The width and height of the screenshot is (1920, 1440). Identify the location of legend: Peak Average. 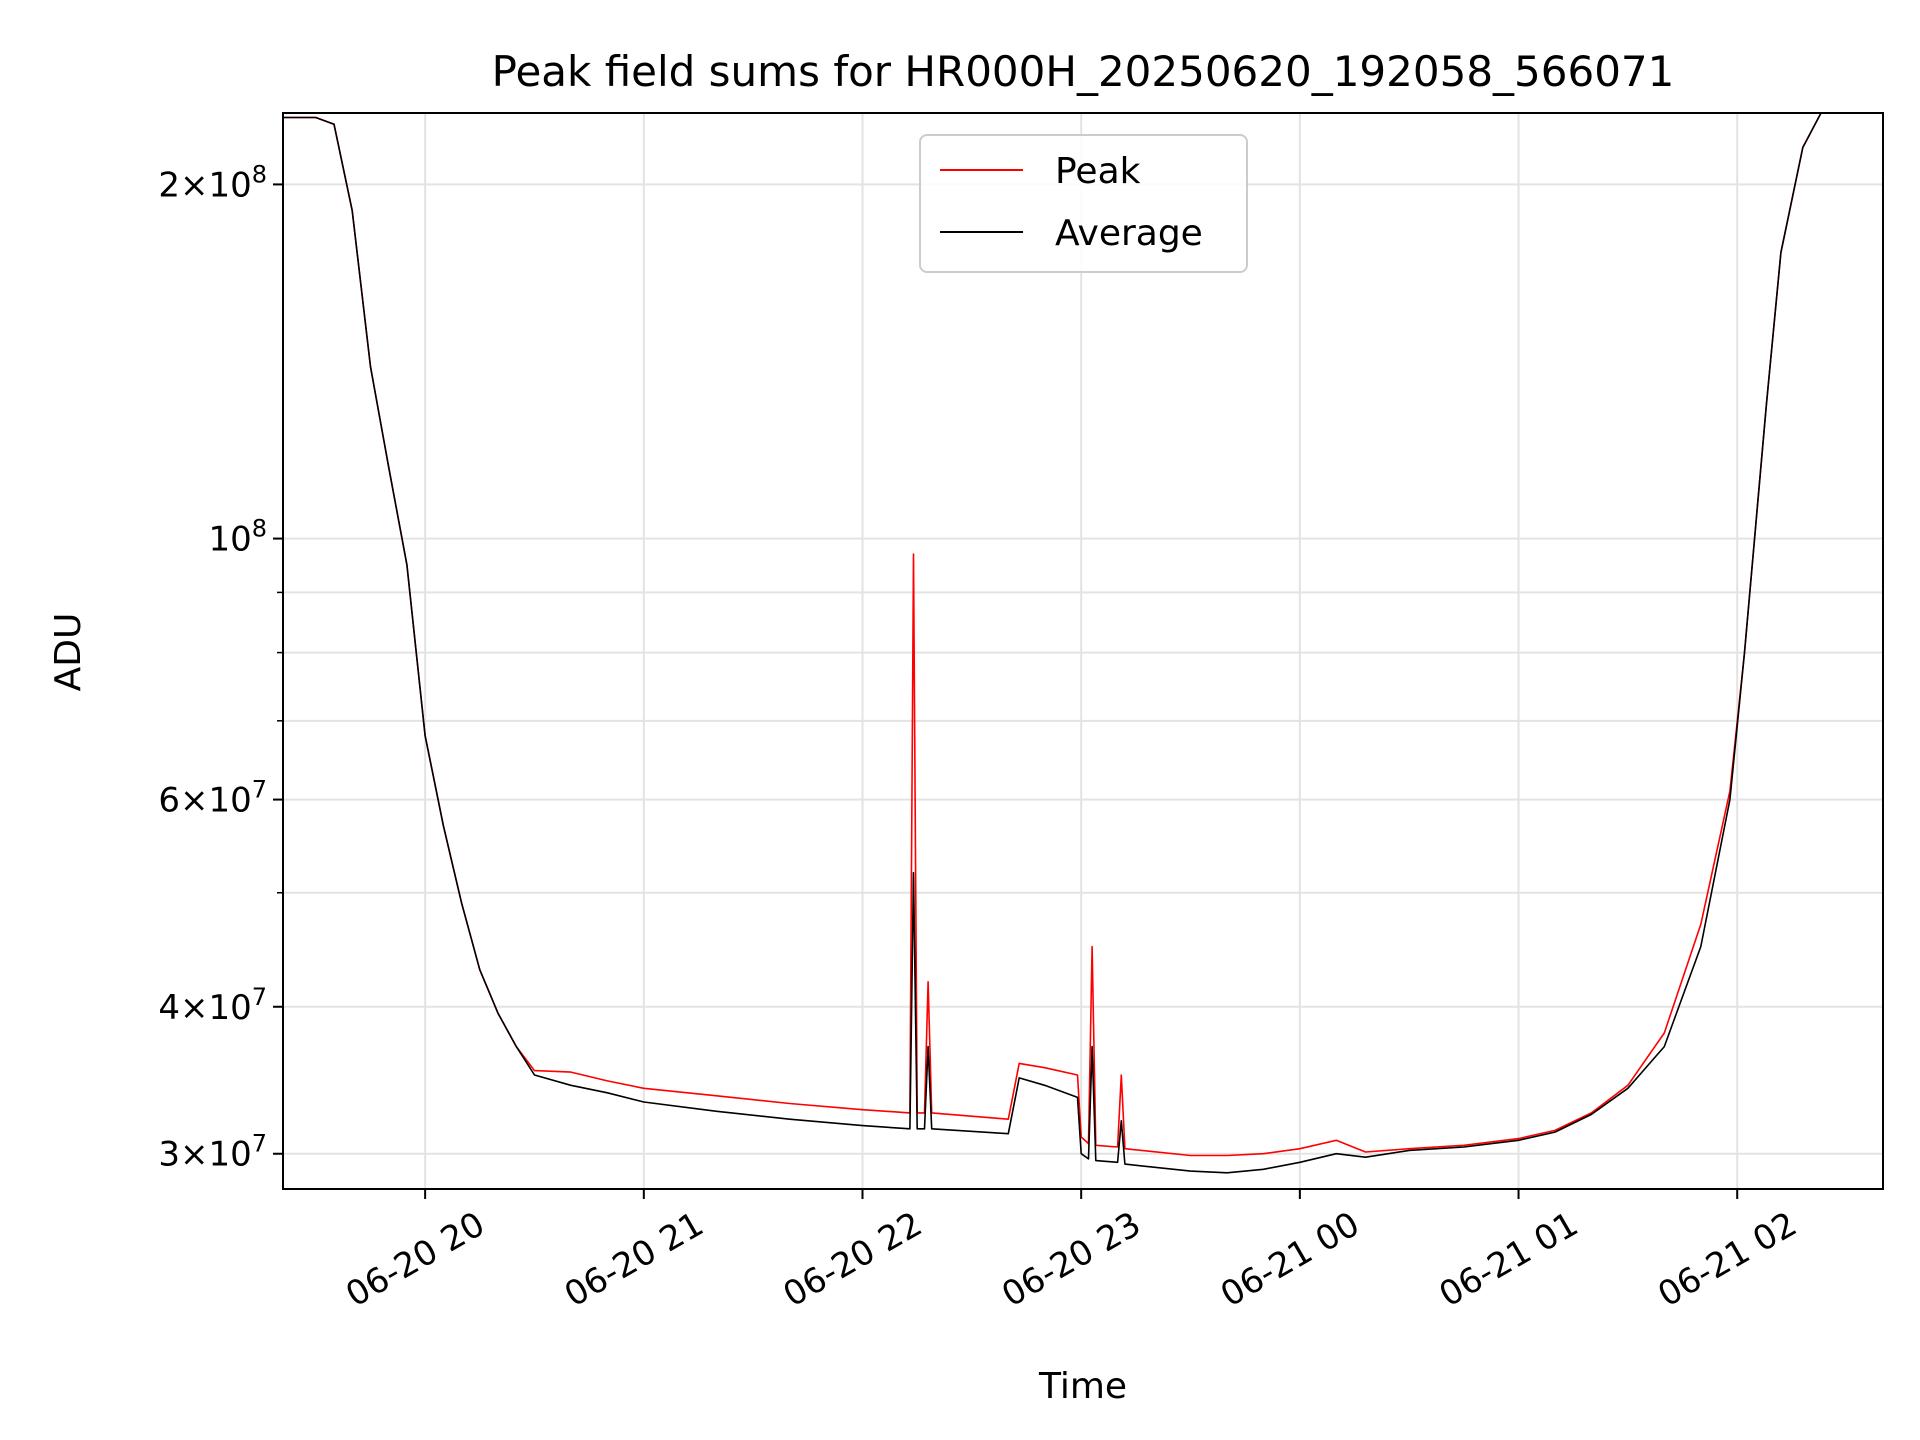
(1083, 203).